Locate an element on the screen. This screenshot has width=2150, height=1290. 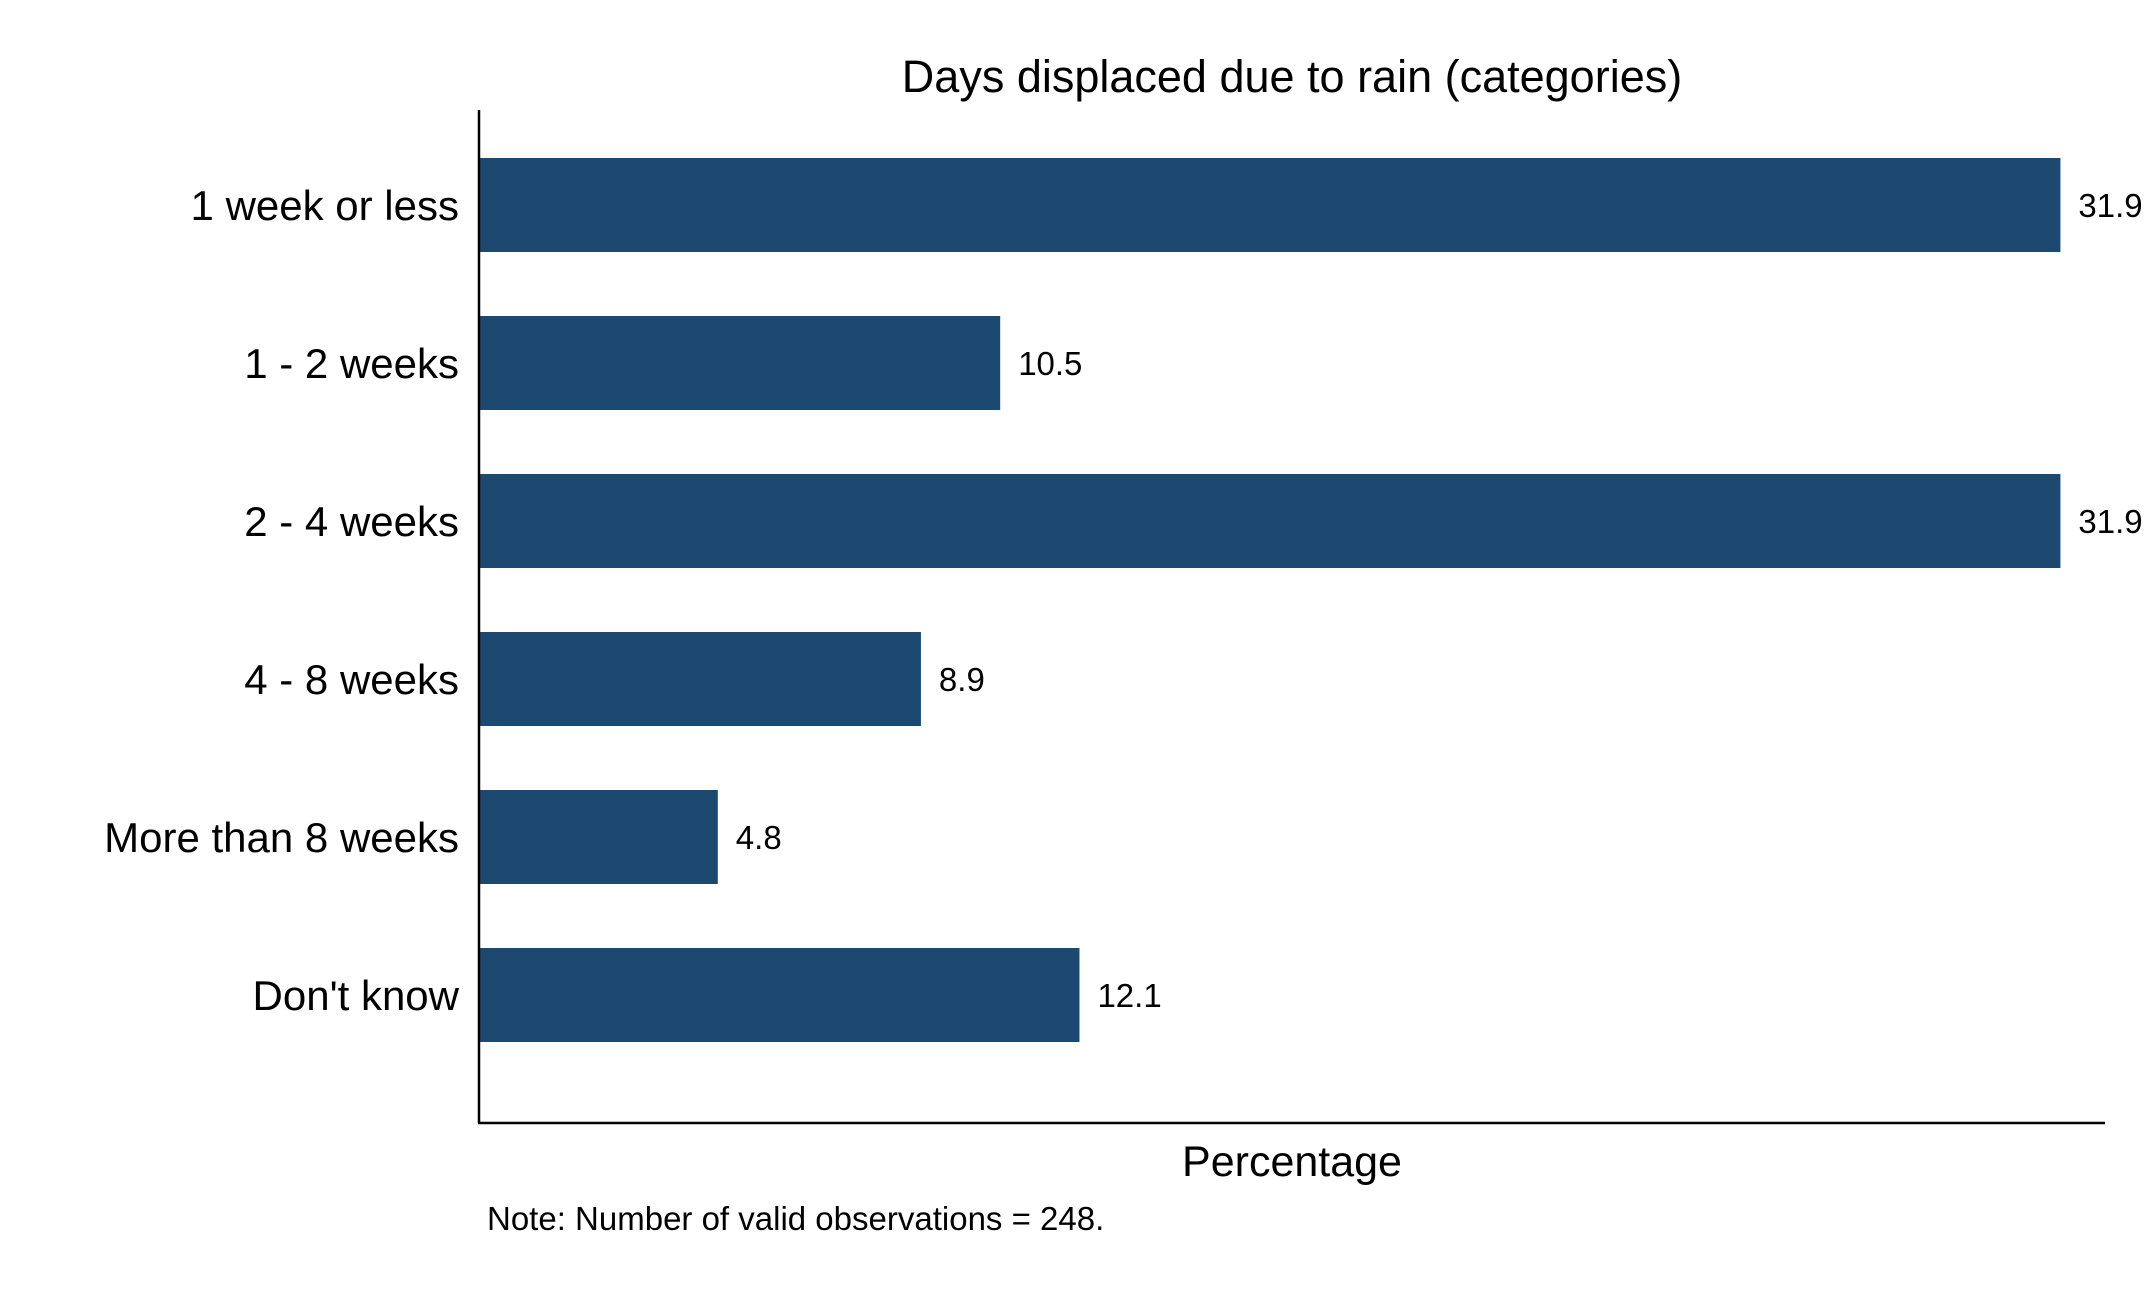
category-label-5: Don't know is located at coordinates (356, 995).